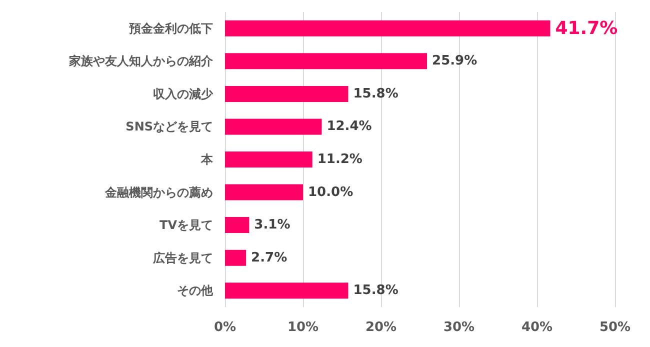  What do you see at coordinates (183, 93) in the screenshot?
I see `y-tick-label: 収入の減少` at bounding box center [183, 93].